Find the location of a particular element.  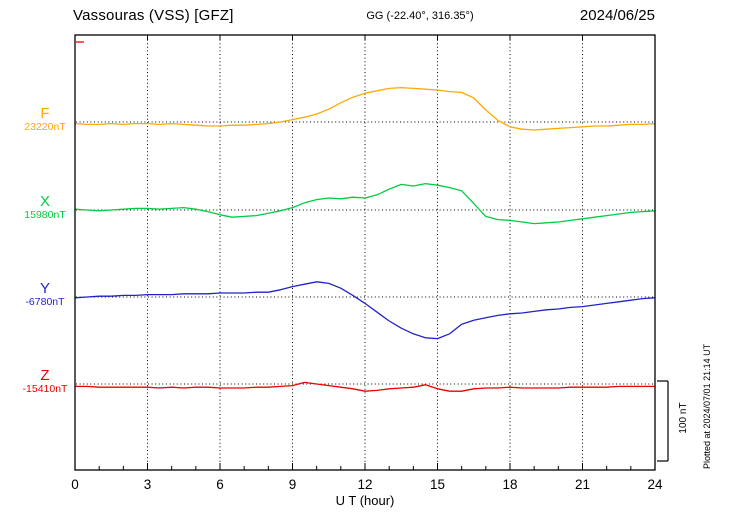

plotted-at-note: Plotted at 2024/07/01 21:14 UT is located at coordinates (707, 406).